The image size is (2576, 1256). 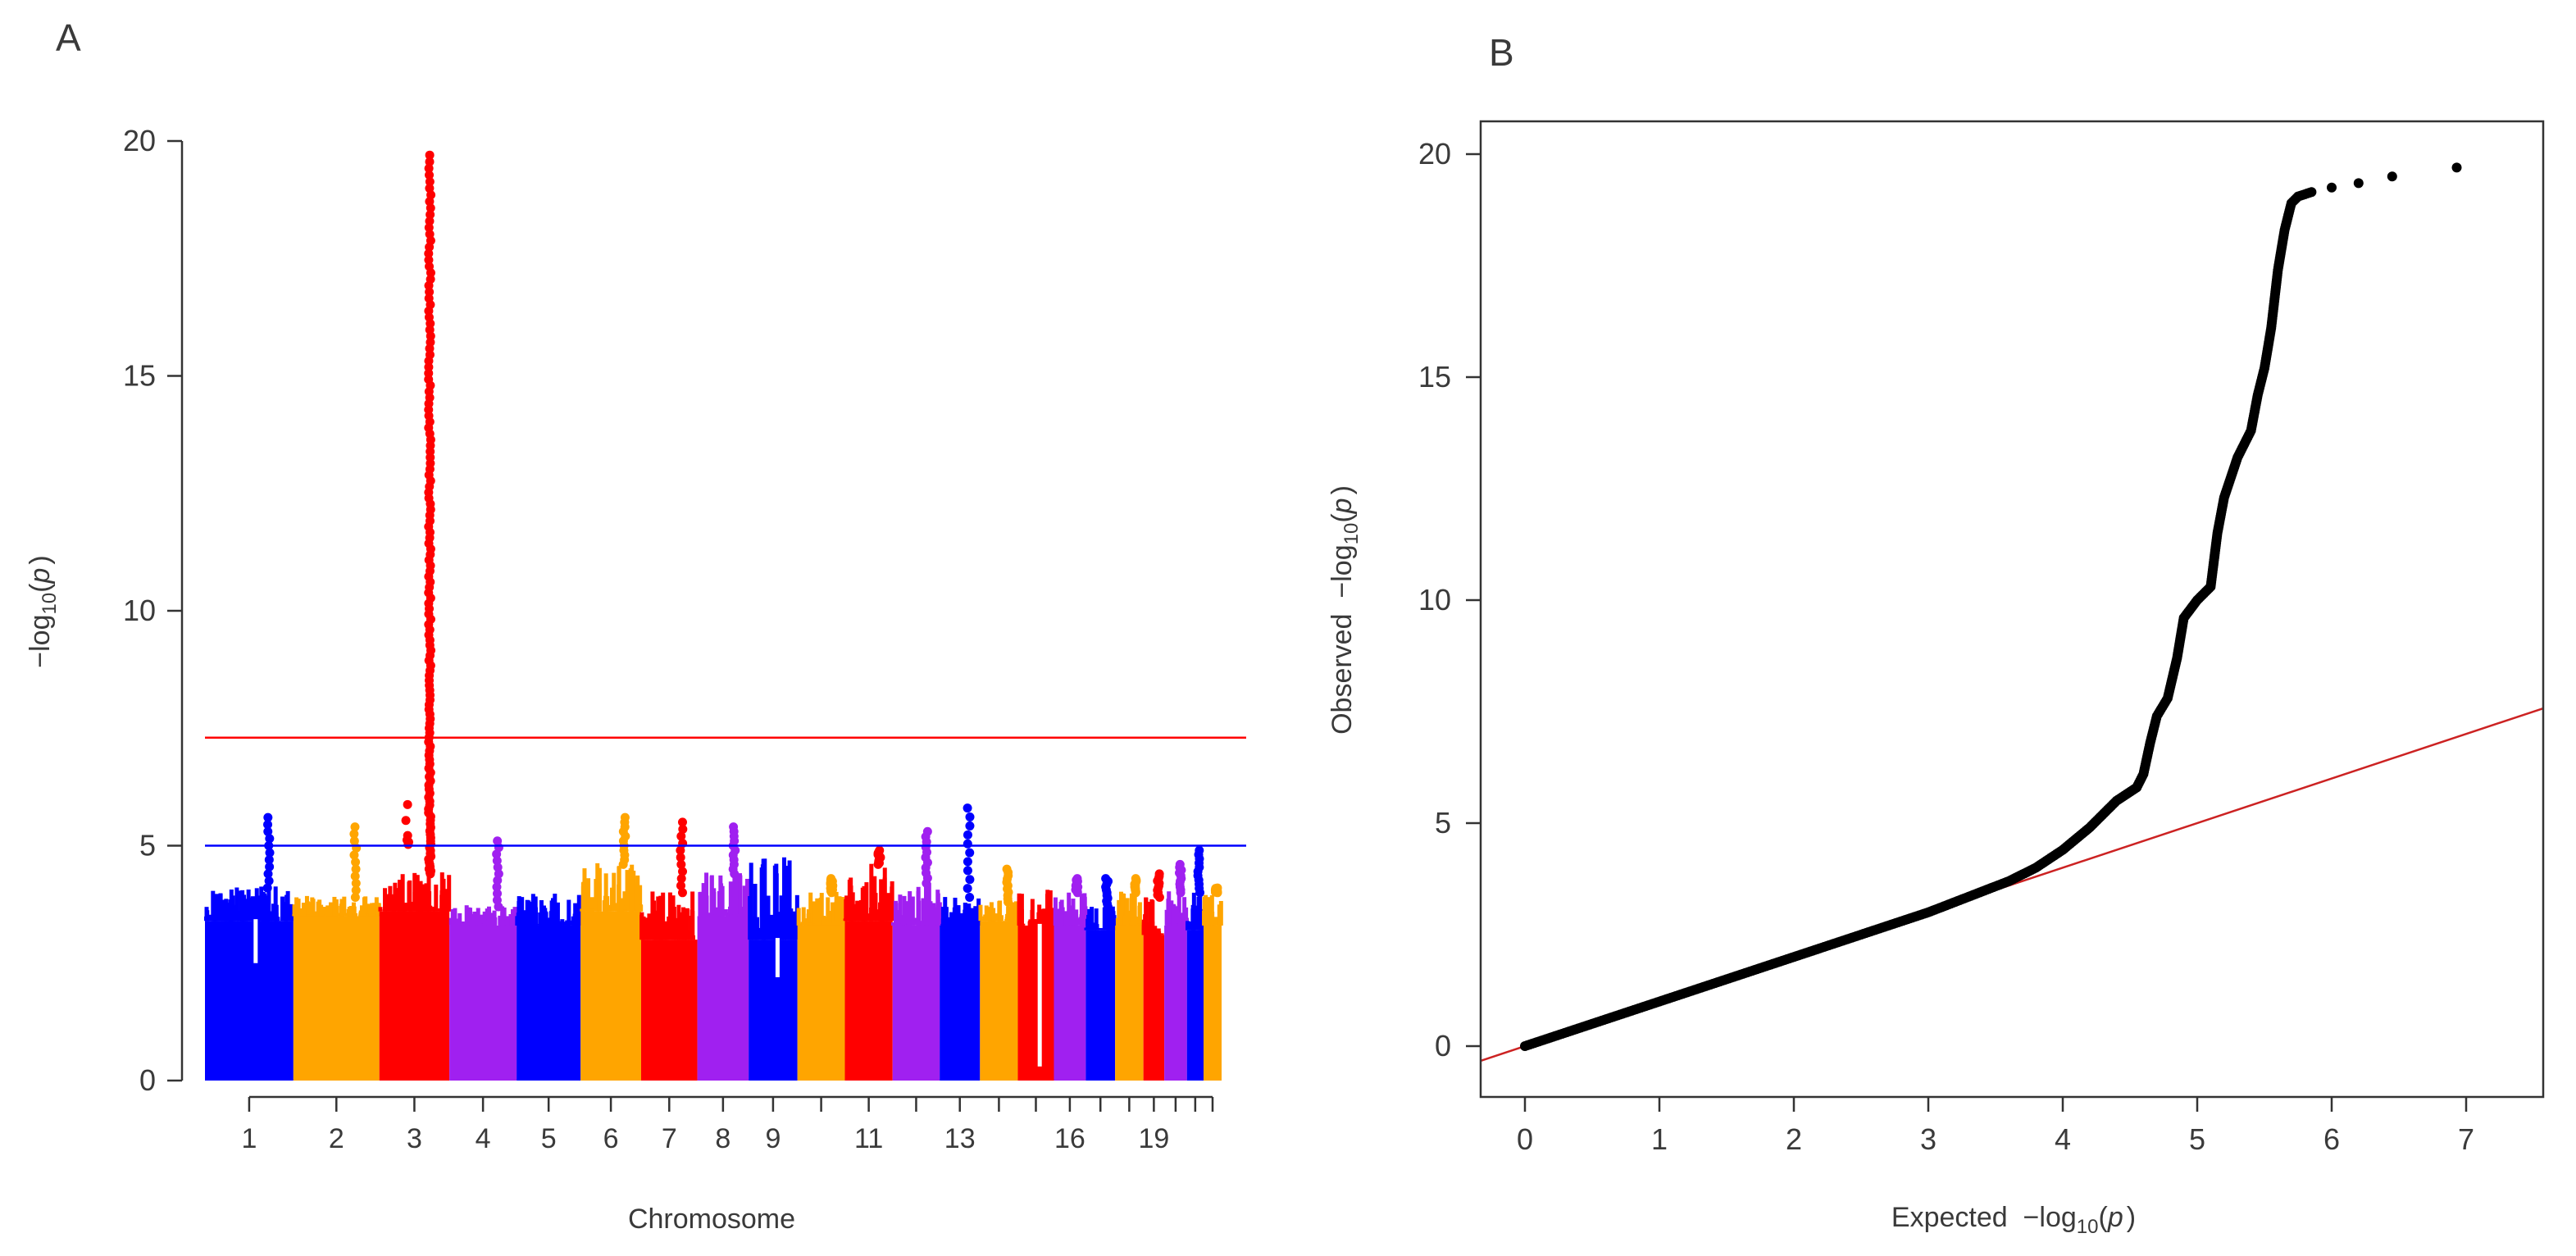 I want to click on b-y-ticks: 0 5 10 15 20, so click(x=1450, y=600).